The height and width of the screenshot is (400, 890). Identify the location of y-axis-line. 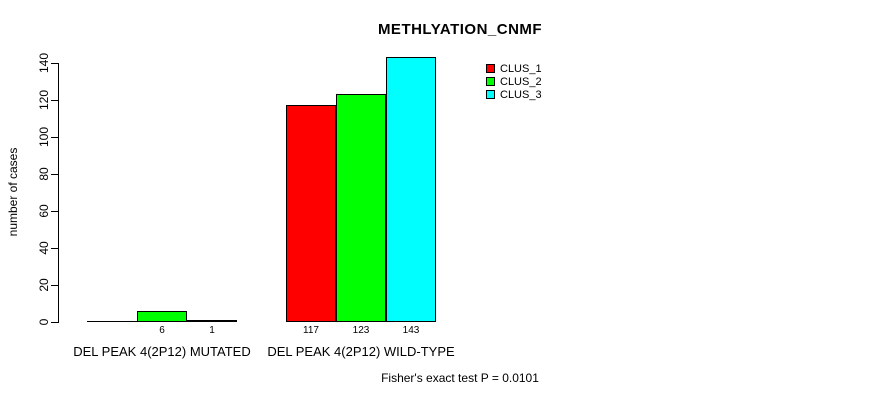
(58, 193).